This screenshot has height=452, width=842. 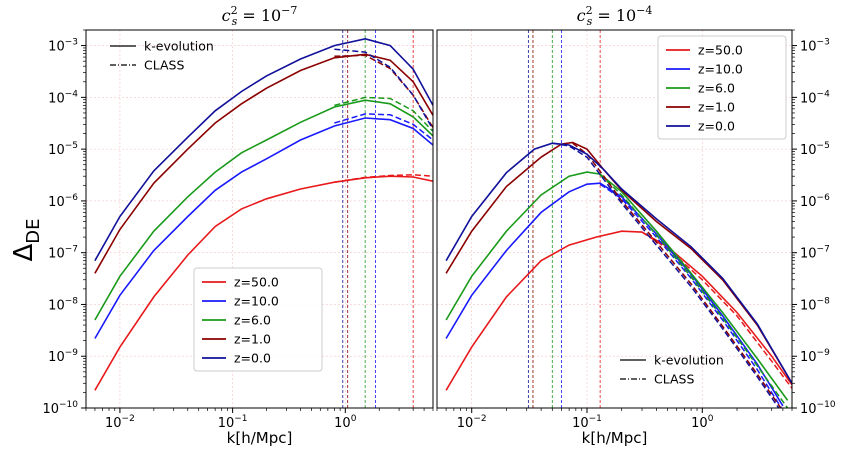 I want to click on reference-lines-right, so click(x=564, y=219).